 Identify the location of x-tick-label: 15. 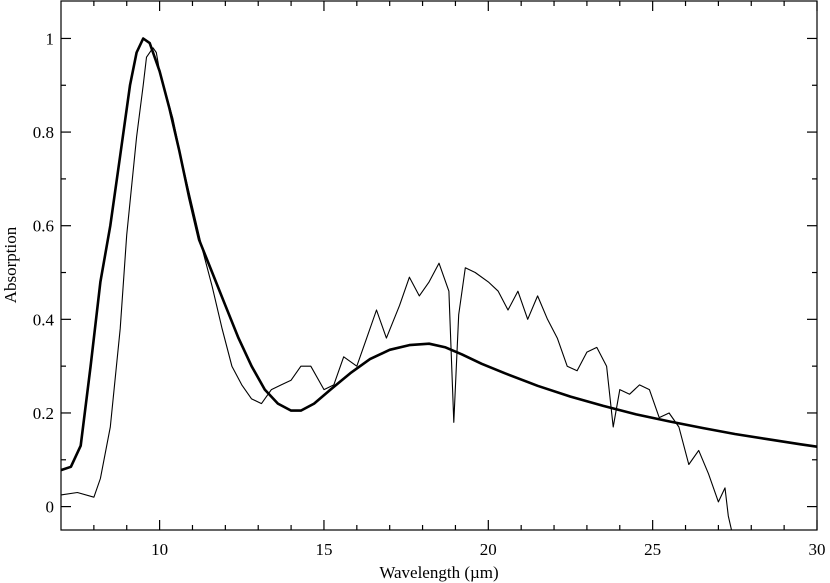
(323, 549).